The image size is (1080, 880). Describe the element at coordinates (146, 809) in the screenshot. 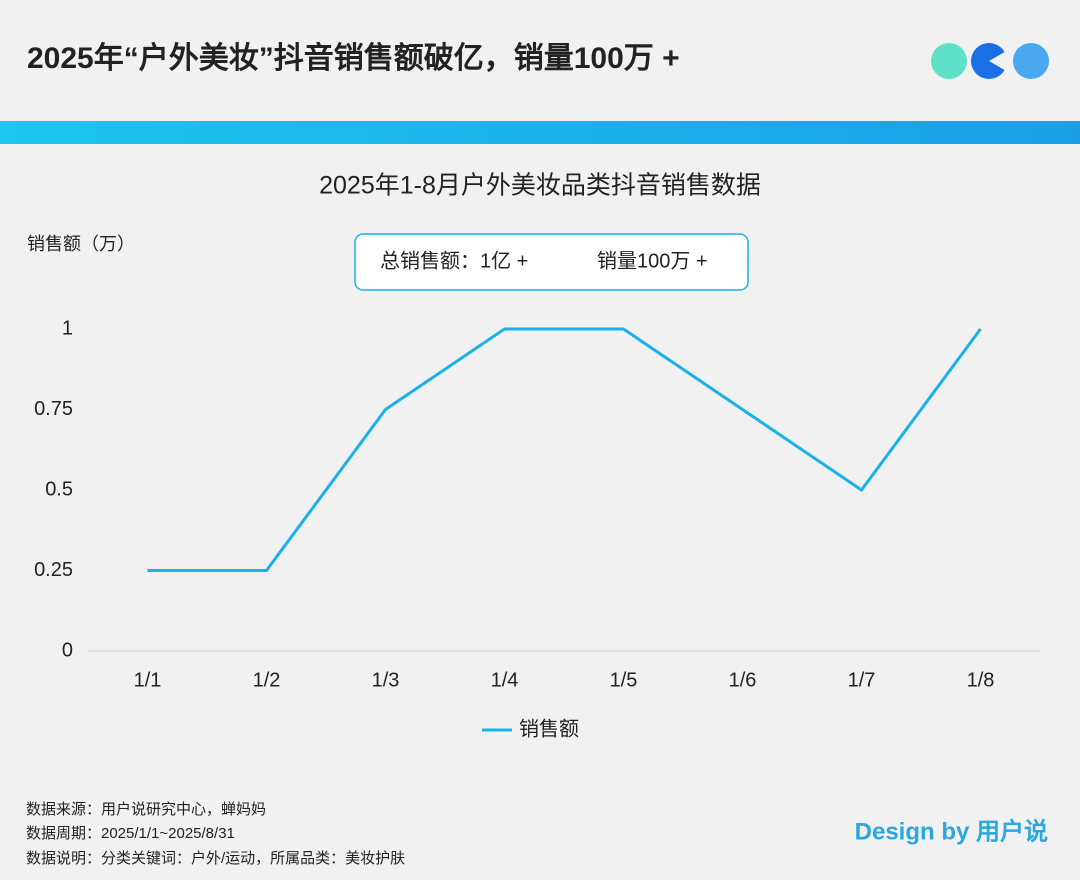

I see `footer-line: 数据来源：用户说研究中心，蝉妈妈` at that location.